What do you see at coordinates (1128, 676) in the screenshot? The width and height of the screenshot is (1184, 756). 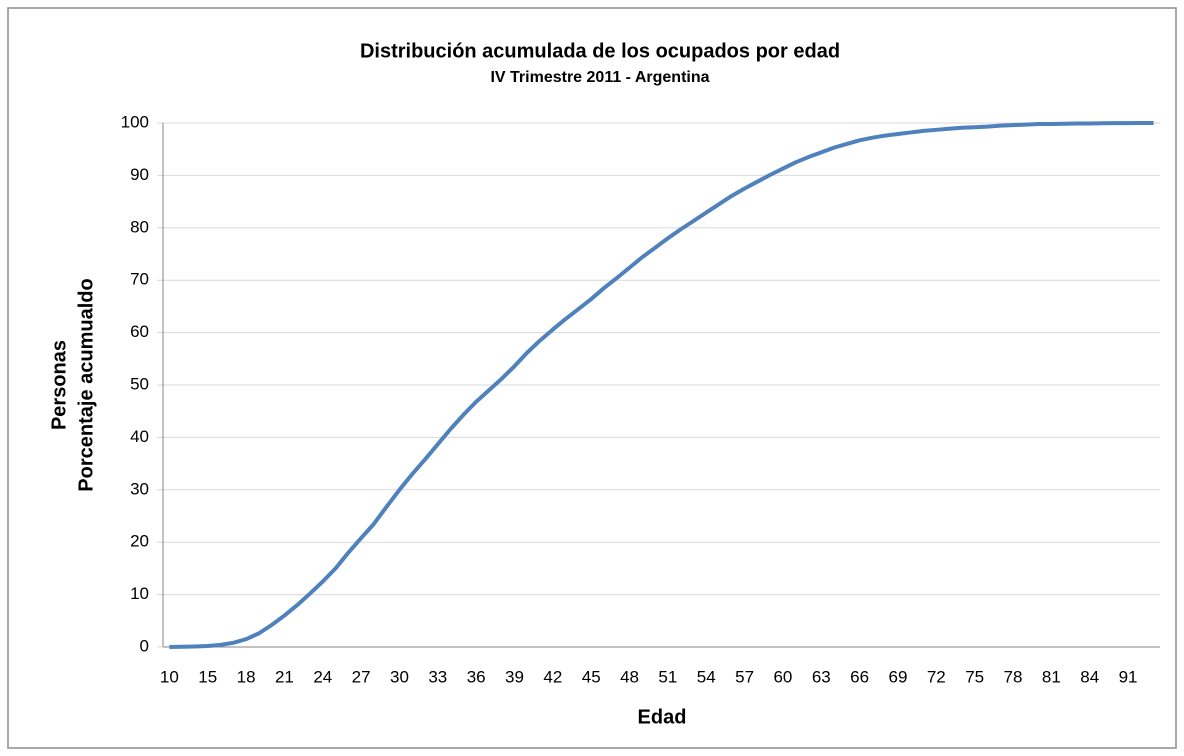 I see `x-tick-label: 91` at bounding box center [1128, 676].